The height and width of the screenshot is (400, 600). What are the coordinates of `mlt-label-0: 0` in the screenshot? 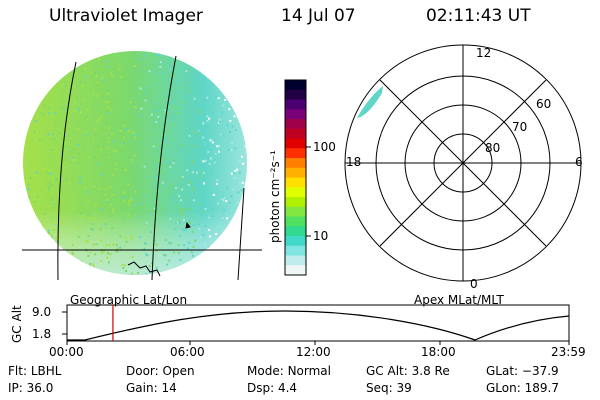 It's located at (474, 284).